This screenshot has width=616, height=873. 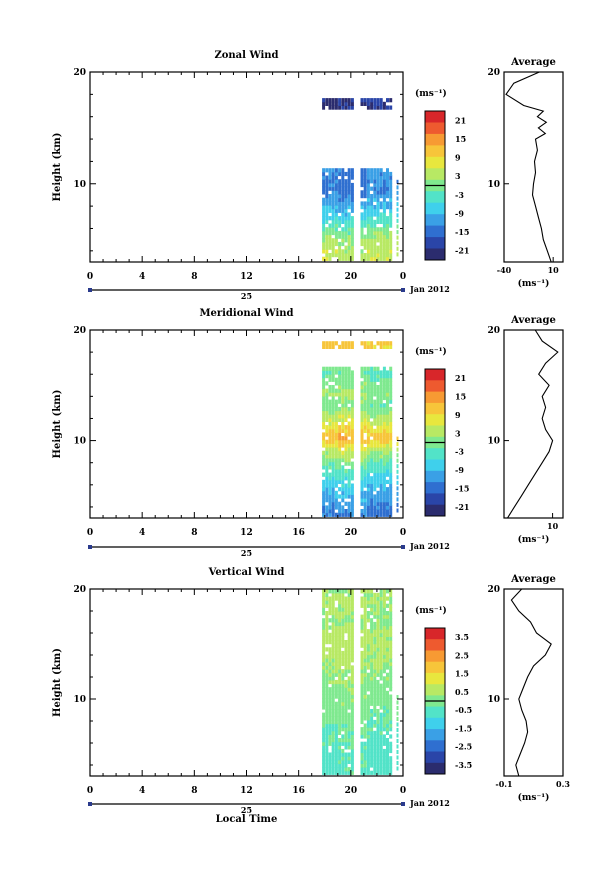 What do you see at coordinates (462, 507) in the screenshot?
I see `colorbar-tick-label: -21` at bounding box center [462, 507].